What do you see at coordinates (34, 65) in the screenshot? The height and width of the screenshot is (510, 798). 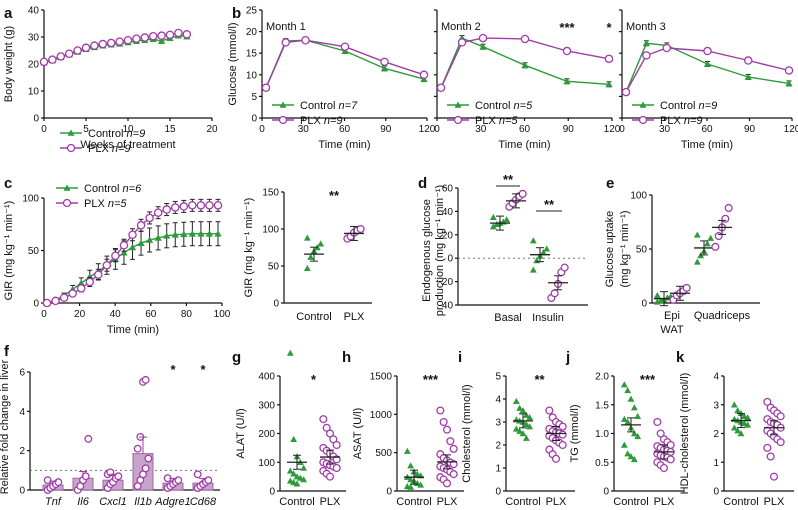 I see `panel-a-y-tick-label: 20` at bounding box center [34, 65].